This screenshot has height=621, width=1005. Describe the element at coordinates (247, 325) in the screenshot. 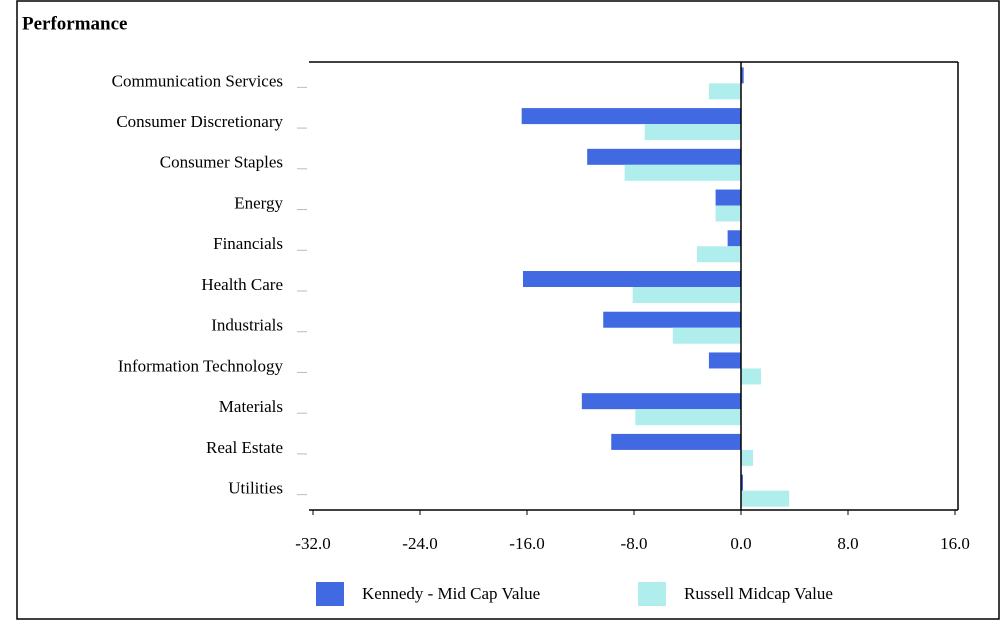

I see `y-tick-label: Industrials` at that location.